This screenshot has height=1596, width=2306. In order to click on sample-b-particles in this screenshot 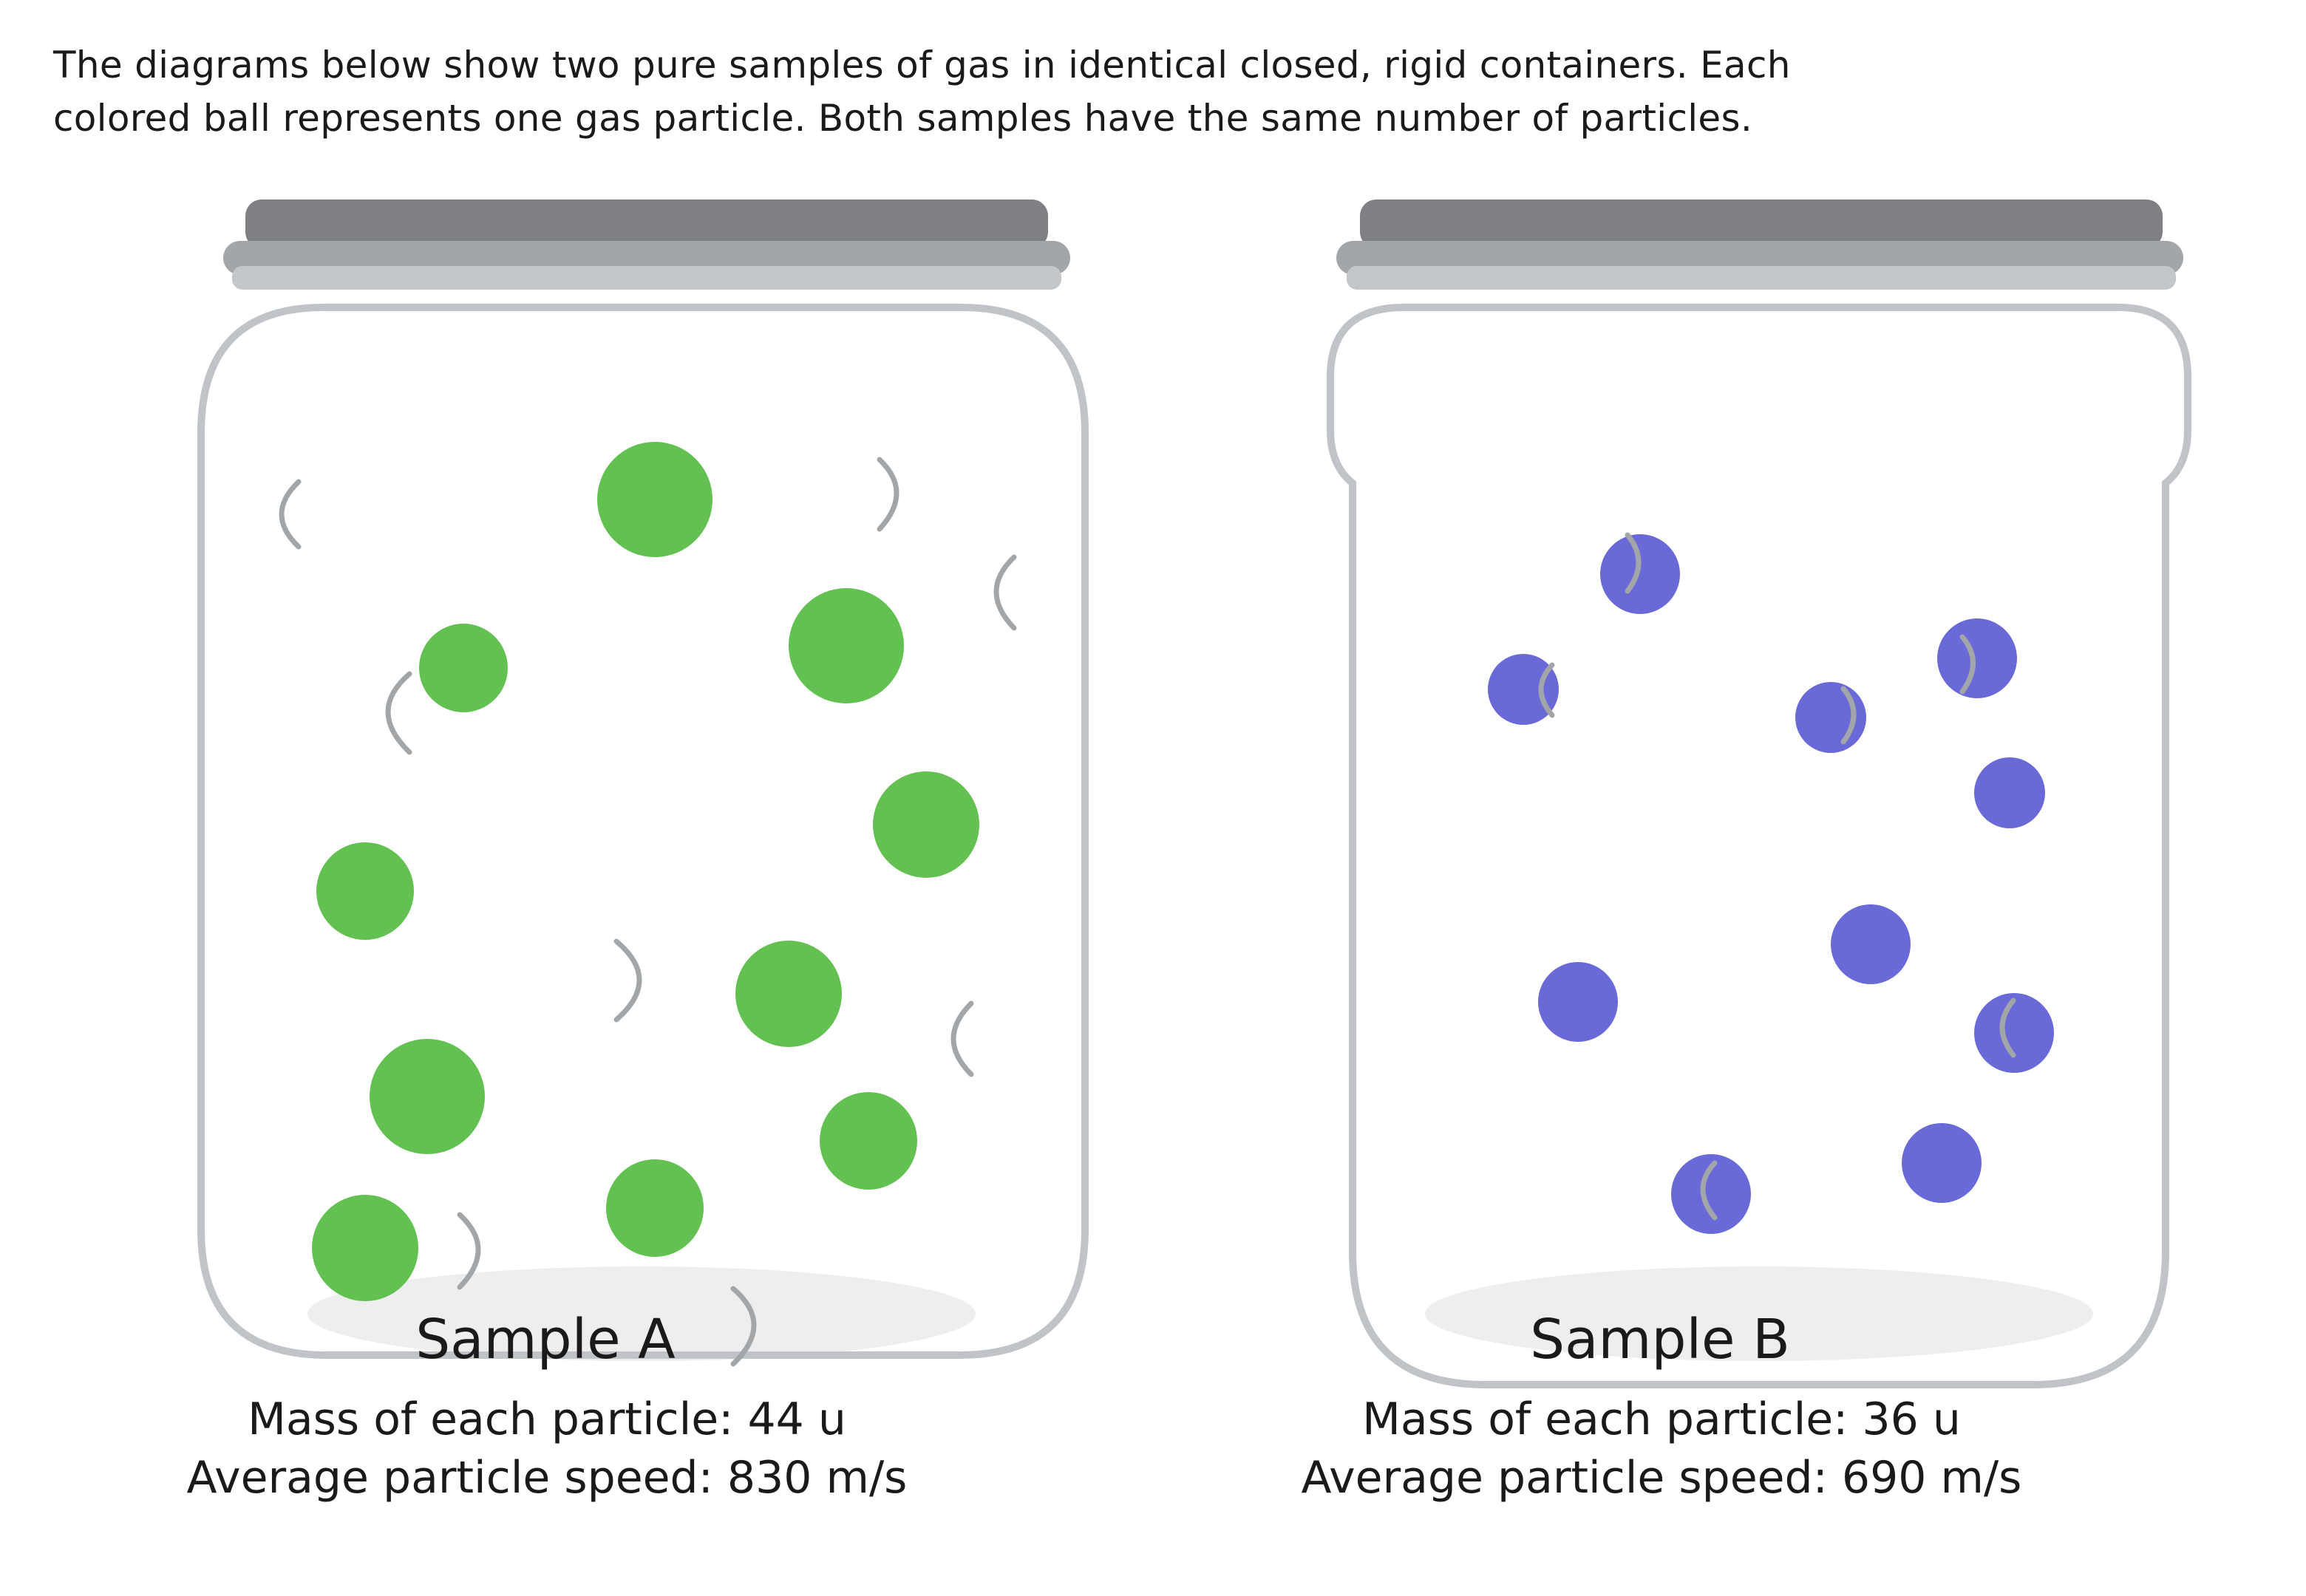, I will do `click(1771, 884)`.